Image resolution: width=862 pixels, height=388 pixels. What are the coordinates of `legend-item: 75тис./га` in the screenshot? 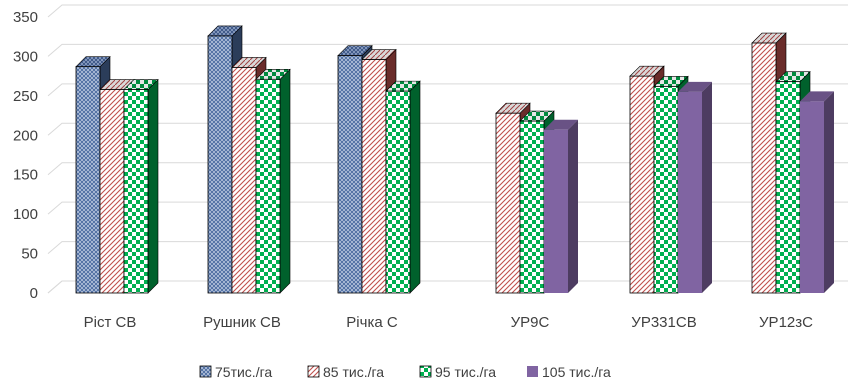 It's located at (235, 372).